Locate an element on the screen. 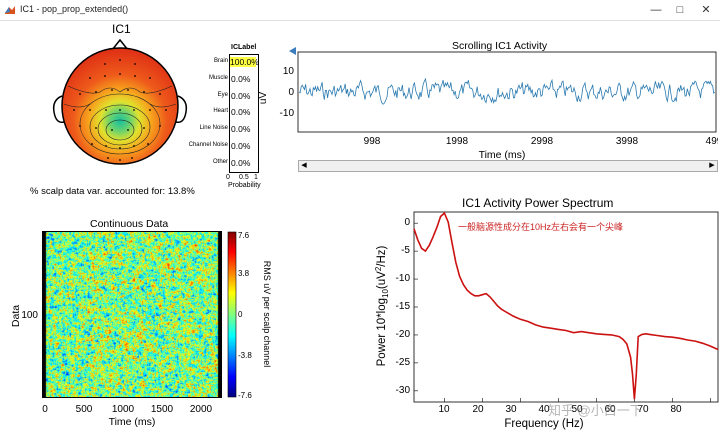 This screenshot has height=440, width=720. psd-ylabel-rest: (uV is located at coordinates (382, 280).